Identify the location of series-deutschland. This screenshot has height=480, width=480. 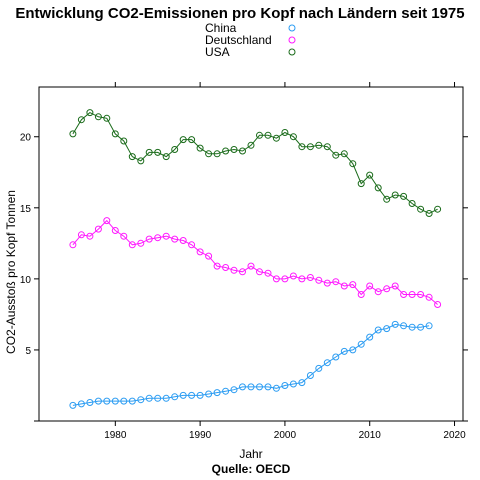
(255, 262).